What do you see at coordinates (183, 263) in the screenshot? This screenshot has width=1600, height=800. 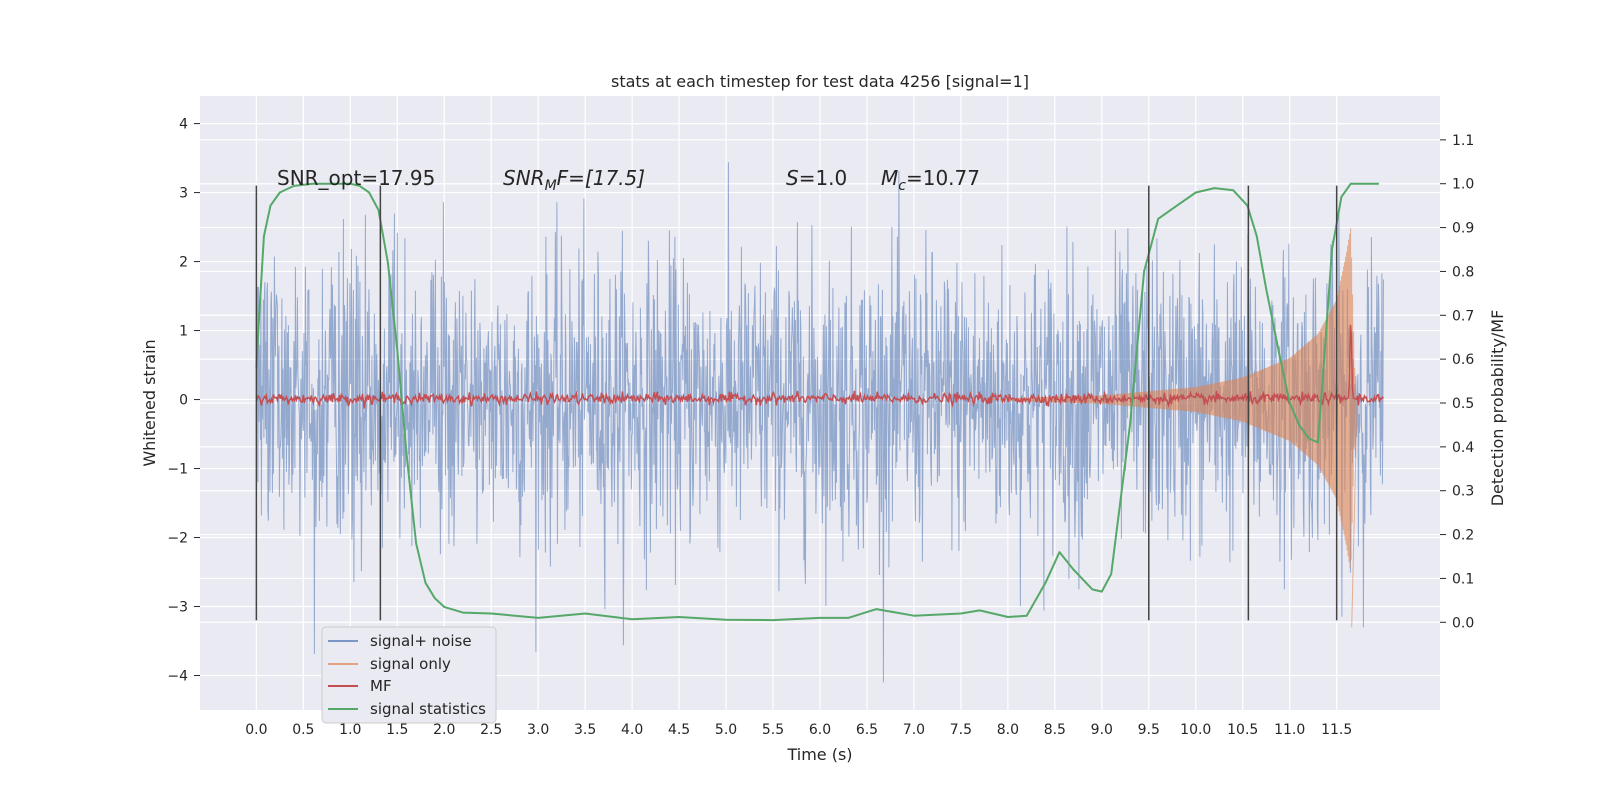 I see `y-tick-label-6: 2` at bounding box center [183, 263].